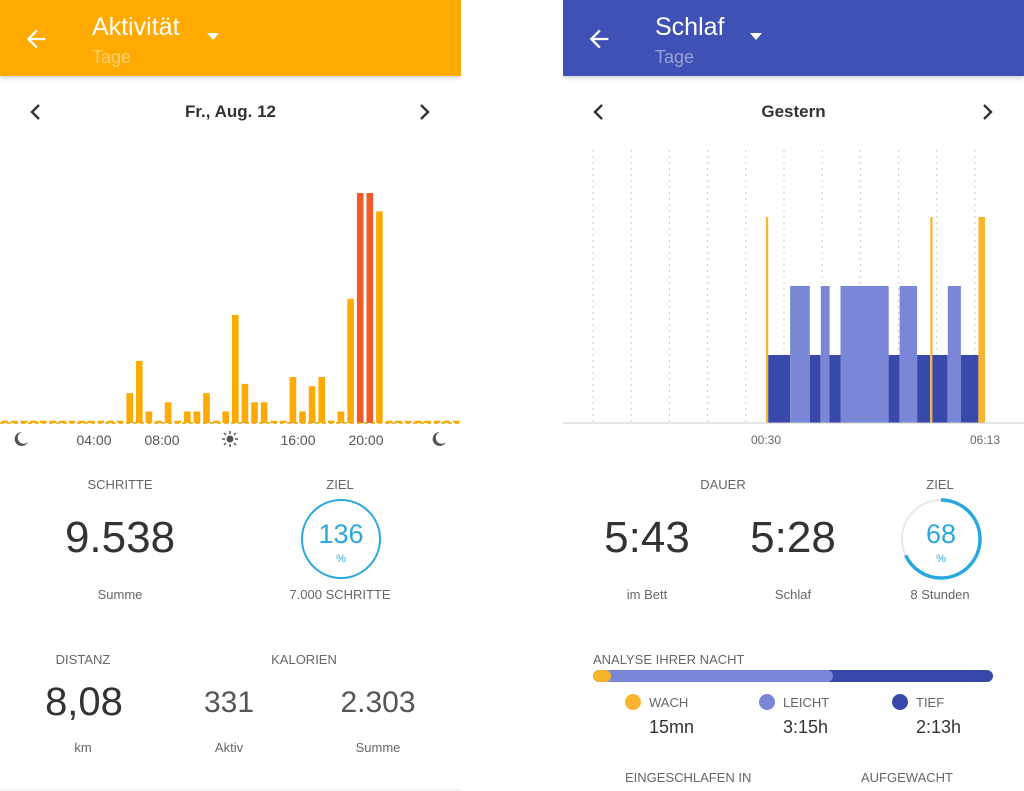 The width and height of the screenshot is (1024, 791). I want to click on activity-date-label: Fr., Aug. 12, so click(230, 111).